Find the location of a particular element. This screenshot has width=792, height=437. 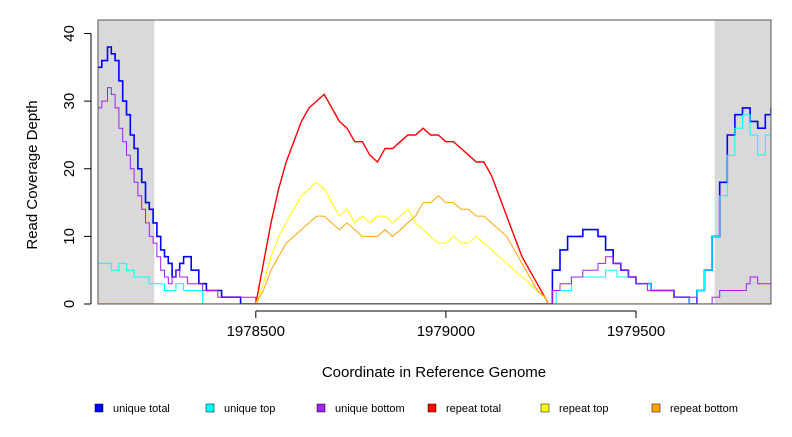

legend-item-unique-total: unique total is located at coordinates (132, 409).